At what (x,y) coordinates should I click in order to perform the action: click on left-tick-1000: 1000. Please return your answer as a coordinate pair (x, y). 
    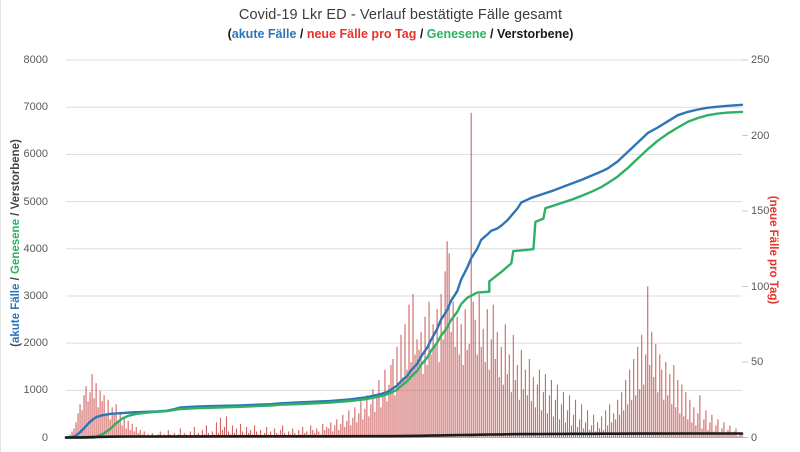
    Looking at the image, I should click on (35, 390).